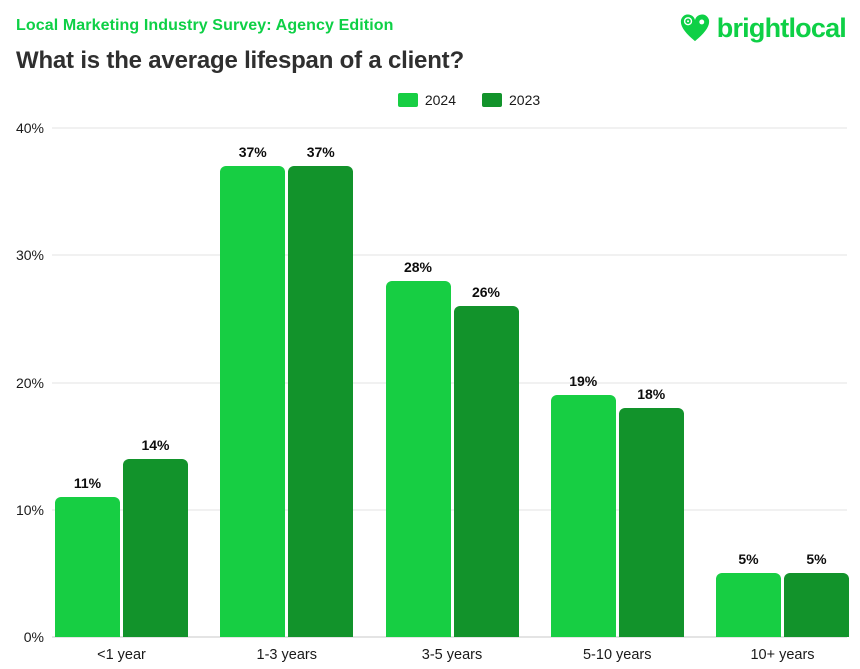  I want to click on y-tick-label-30: 30%, so click(29, 255).